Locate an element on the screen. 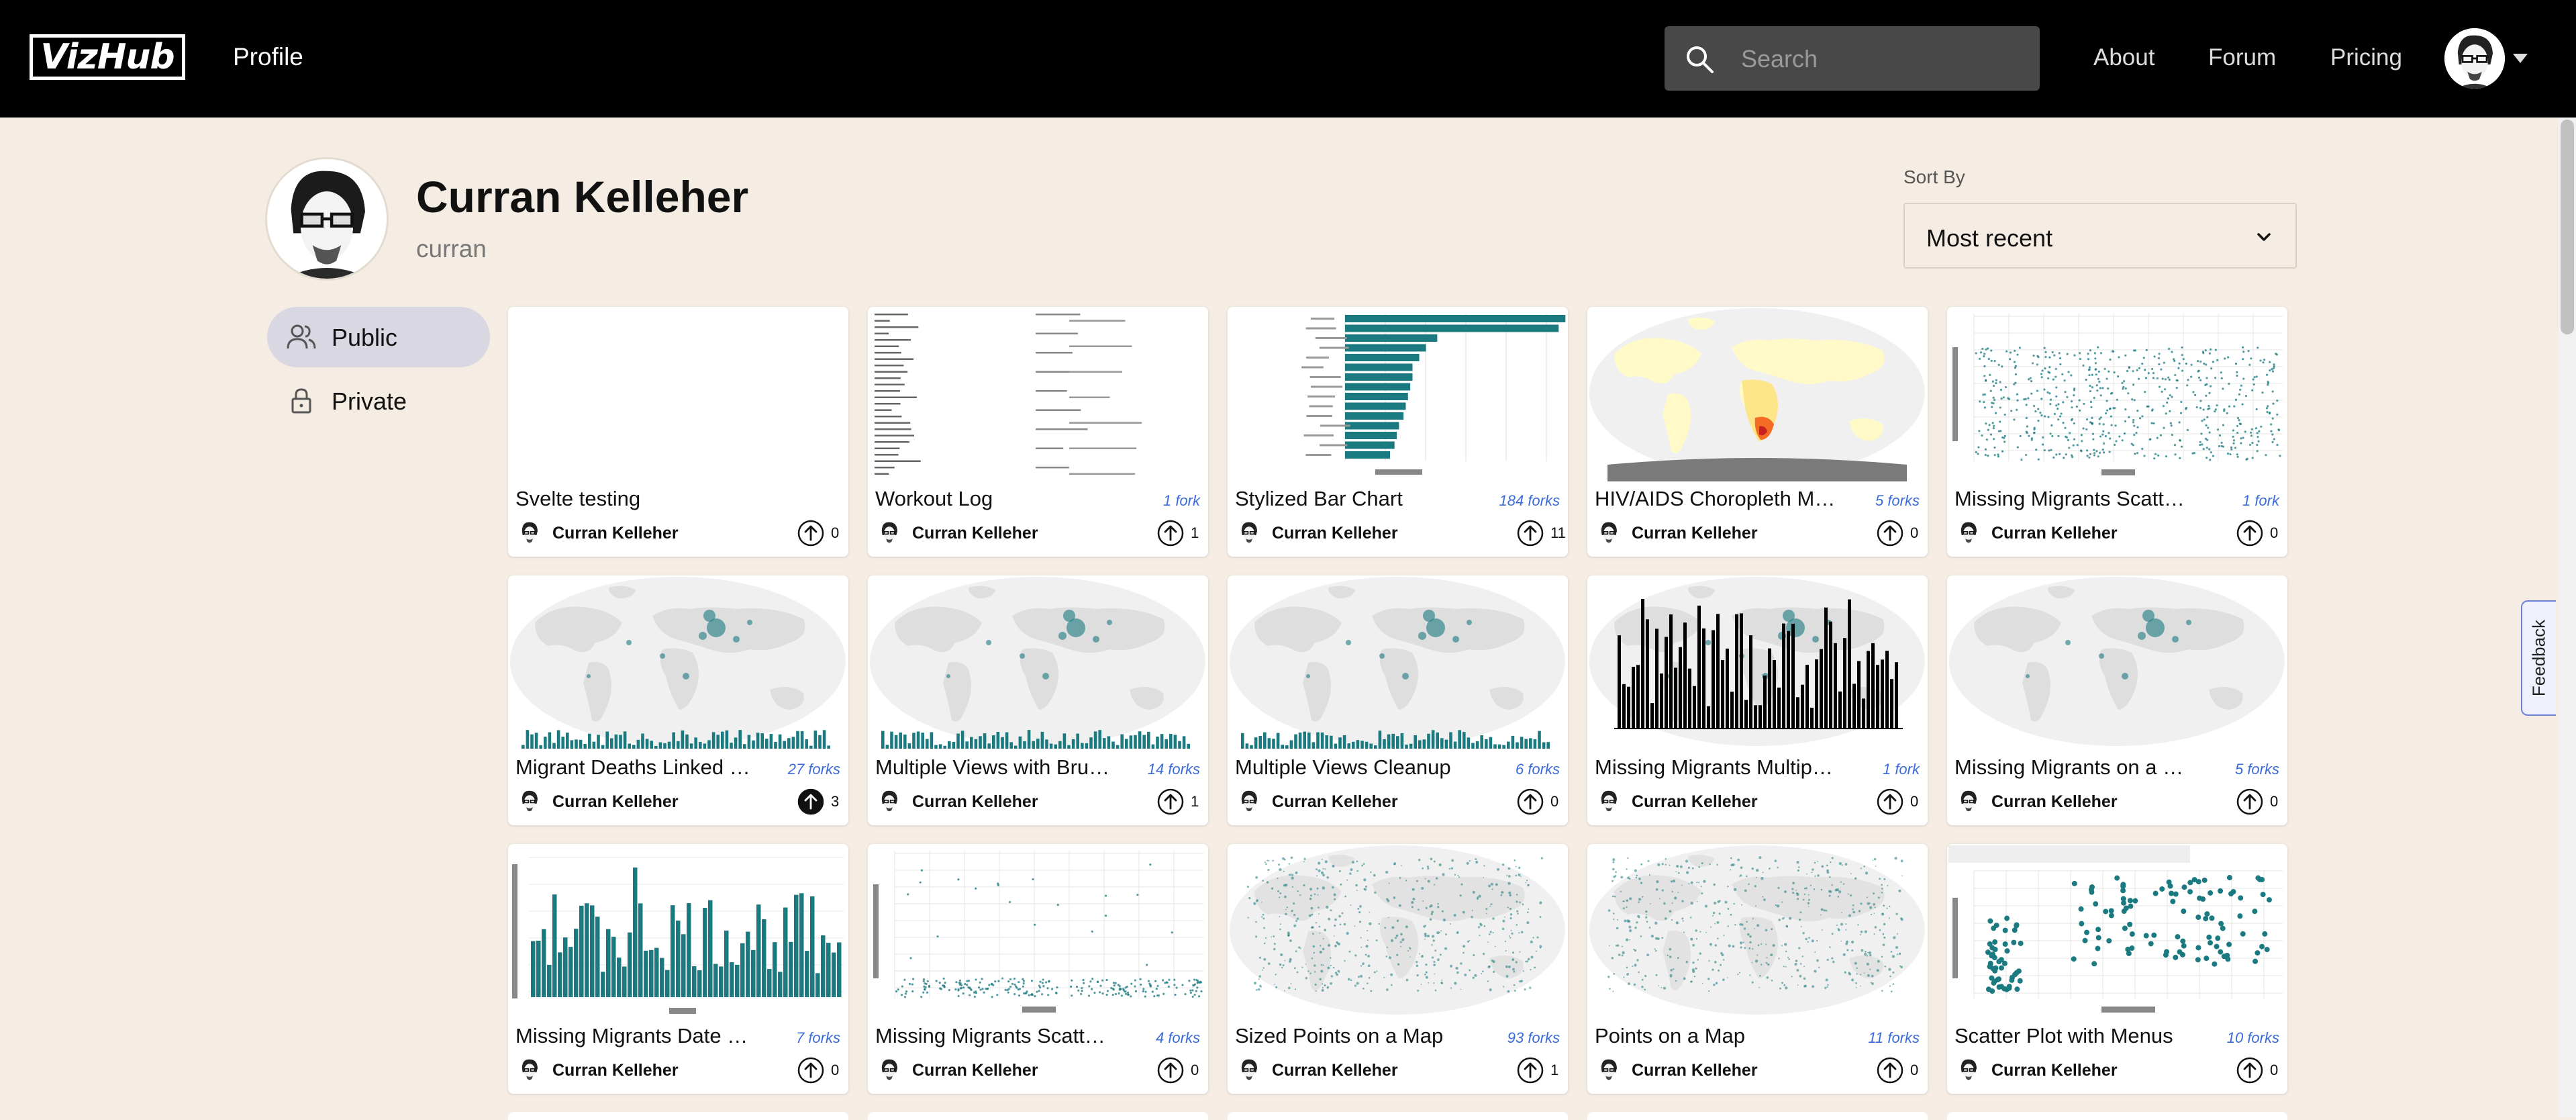 This screenshot has width=2576, height=1120. search-input is located at coordinates (1882, 59).